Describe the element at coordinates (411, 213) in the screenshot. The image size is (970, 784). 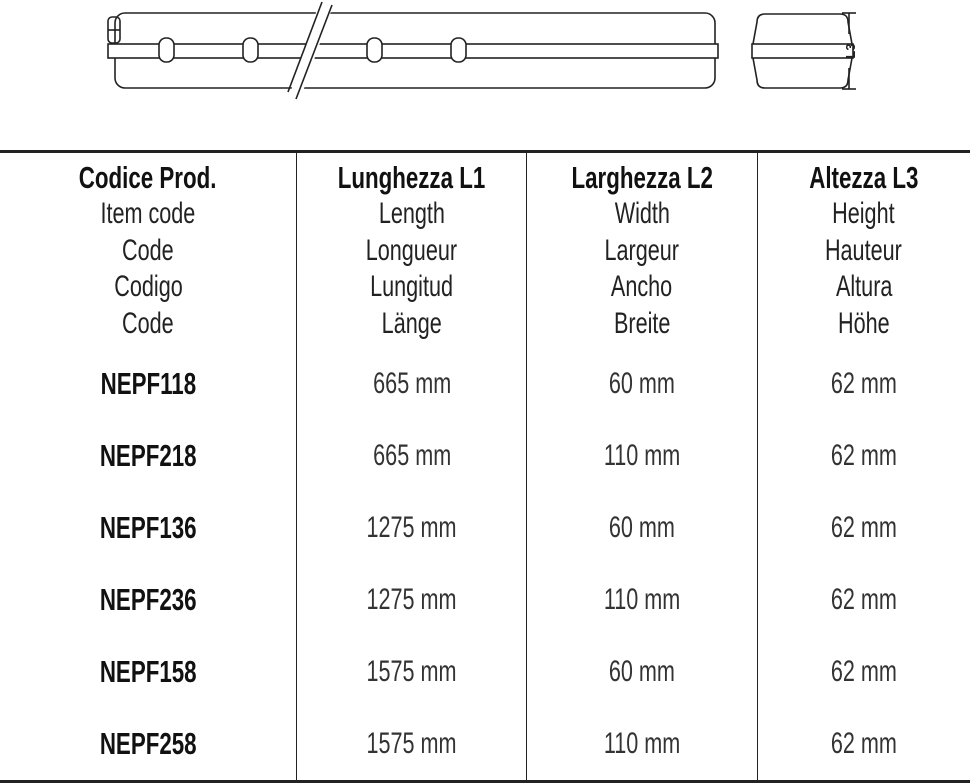
I see `header-translation: Length` at that location.